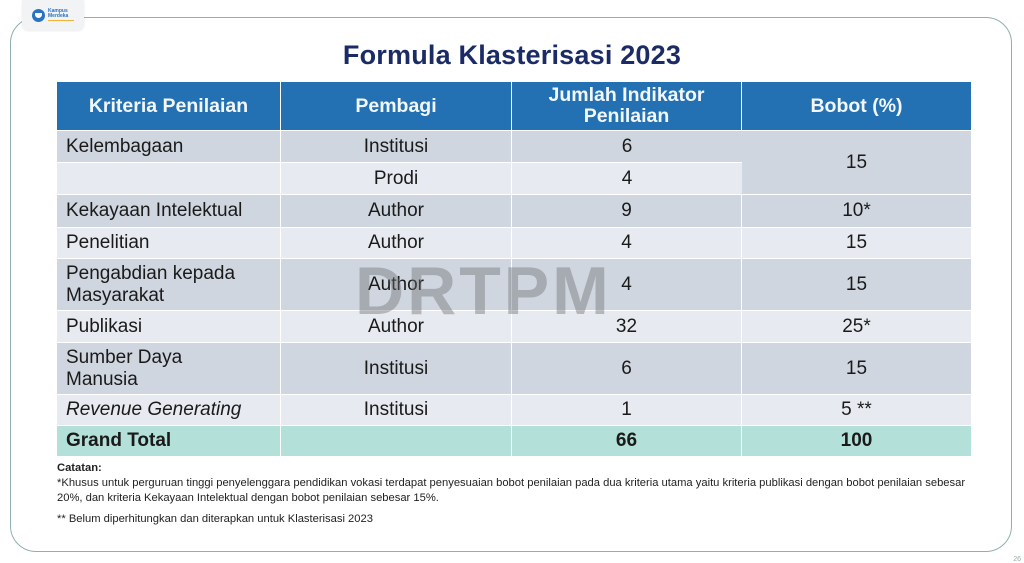 Image resolution: width=1024 pixels, height=563 pixels. Describe the element at coordinates (856, 211) in the screenshot. I see `cell-bobot: 10*` at that location.